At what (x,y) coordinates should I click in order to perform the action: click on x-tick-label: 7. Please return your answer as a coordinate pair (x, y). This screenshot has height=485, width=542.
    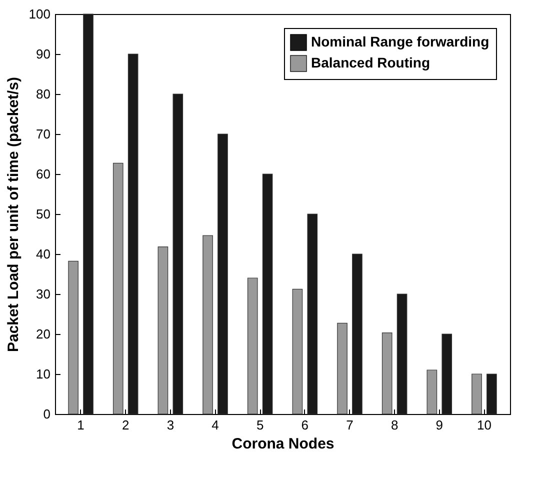
    Looking at the image, I should click on (350, 425).